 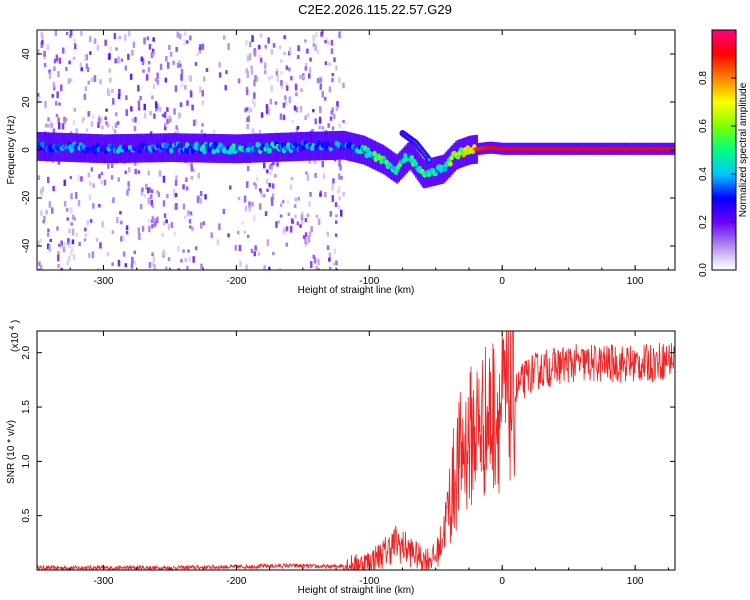 What do you see at coordinates (703, 126) in the screenshot?
I see `colorbar-tick-label: 0.6` at bounding box center [703, 126].